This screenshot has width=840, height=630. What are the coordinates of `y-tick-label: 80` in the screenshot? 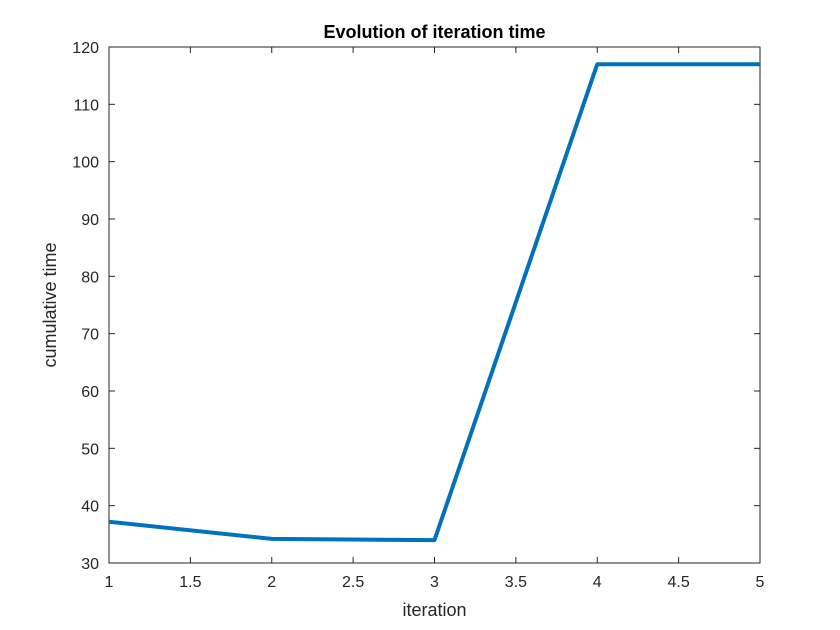 It's located at (90, 277).